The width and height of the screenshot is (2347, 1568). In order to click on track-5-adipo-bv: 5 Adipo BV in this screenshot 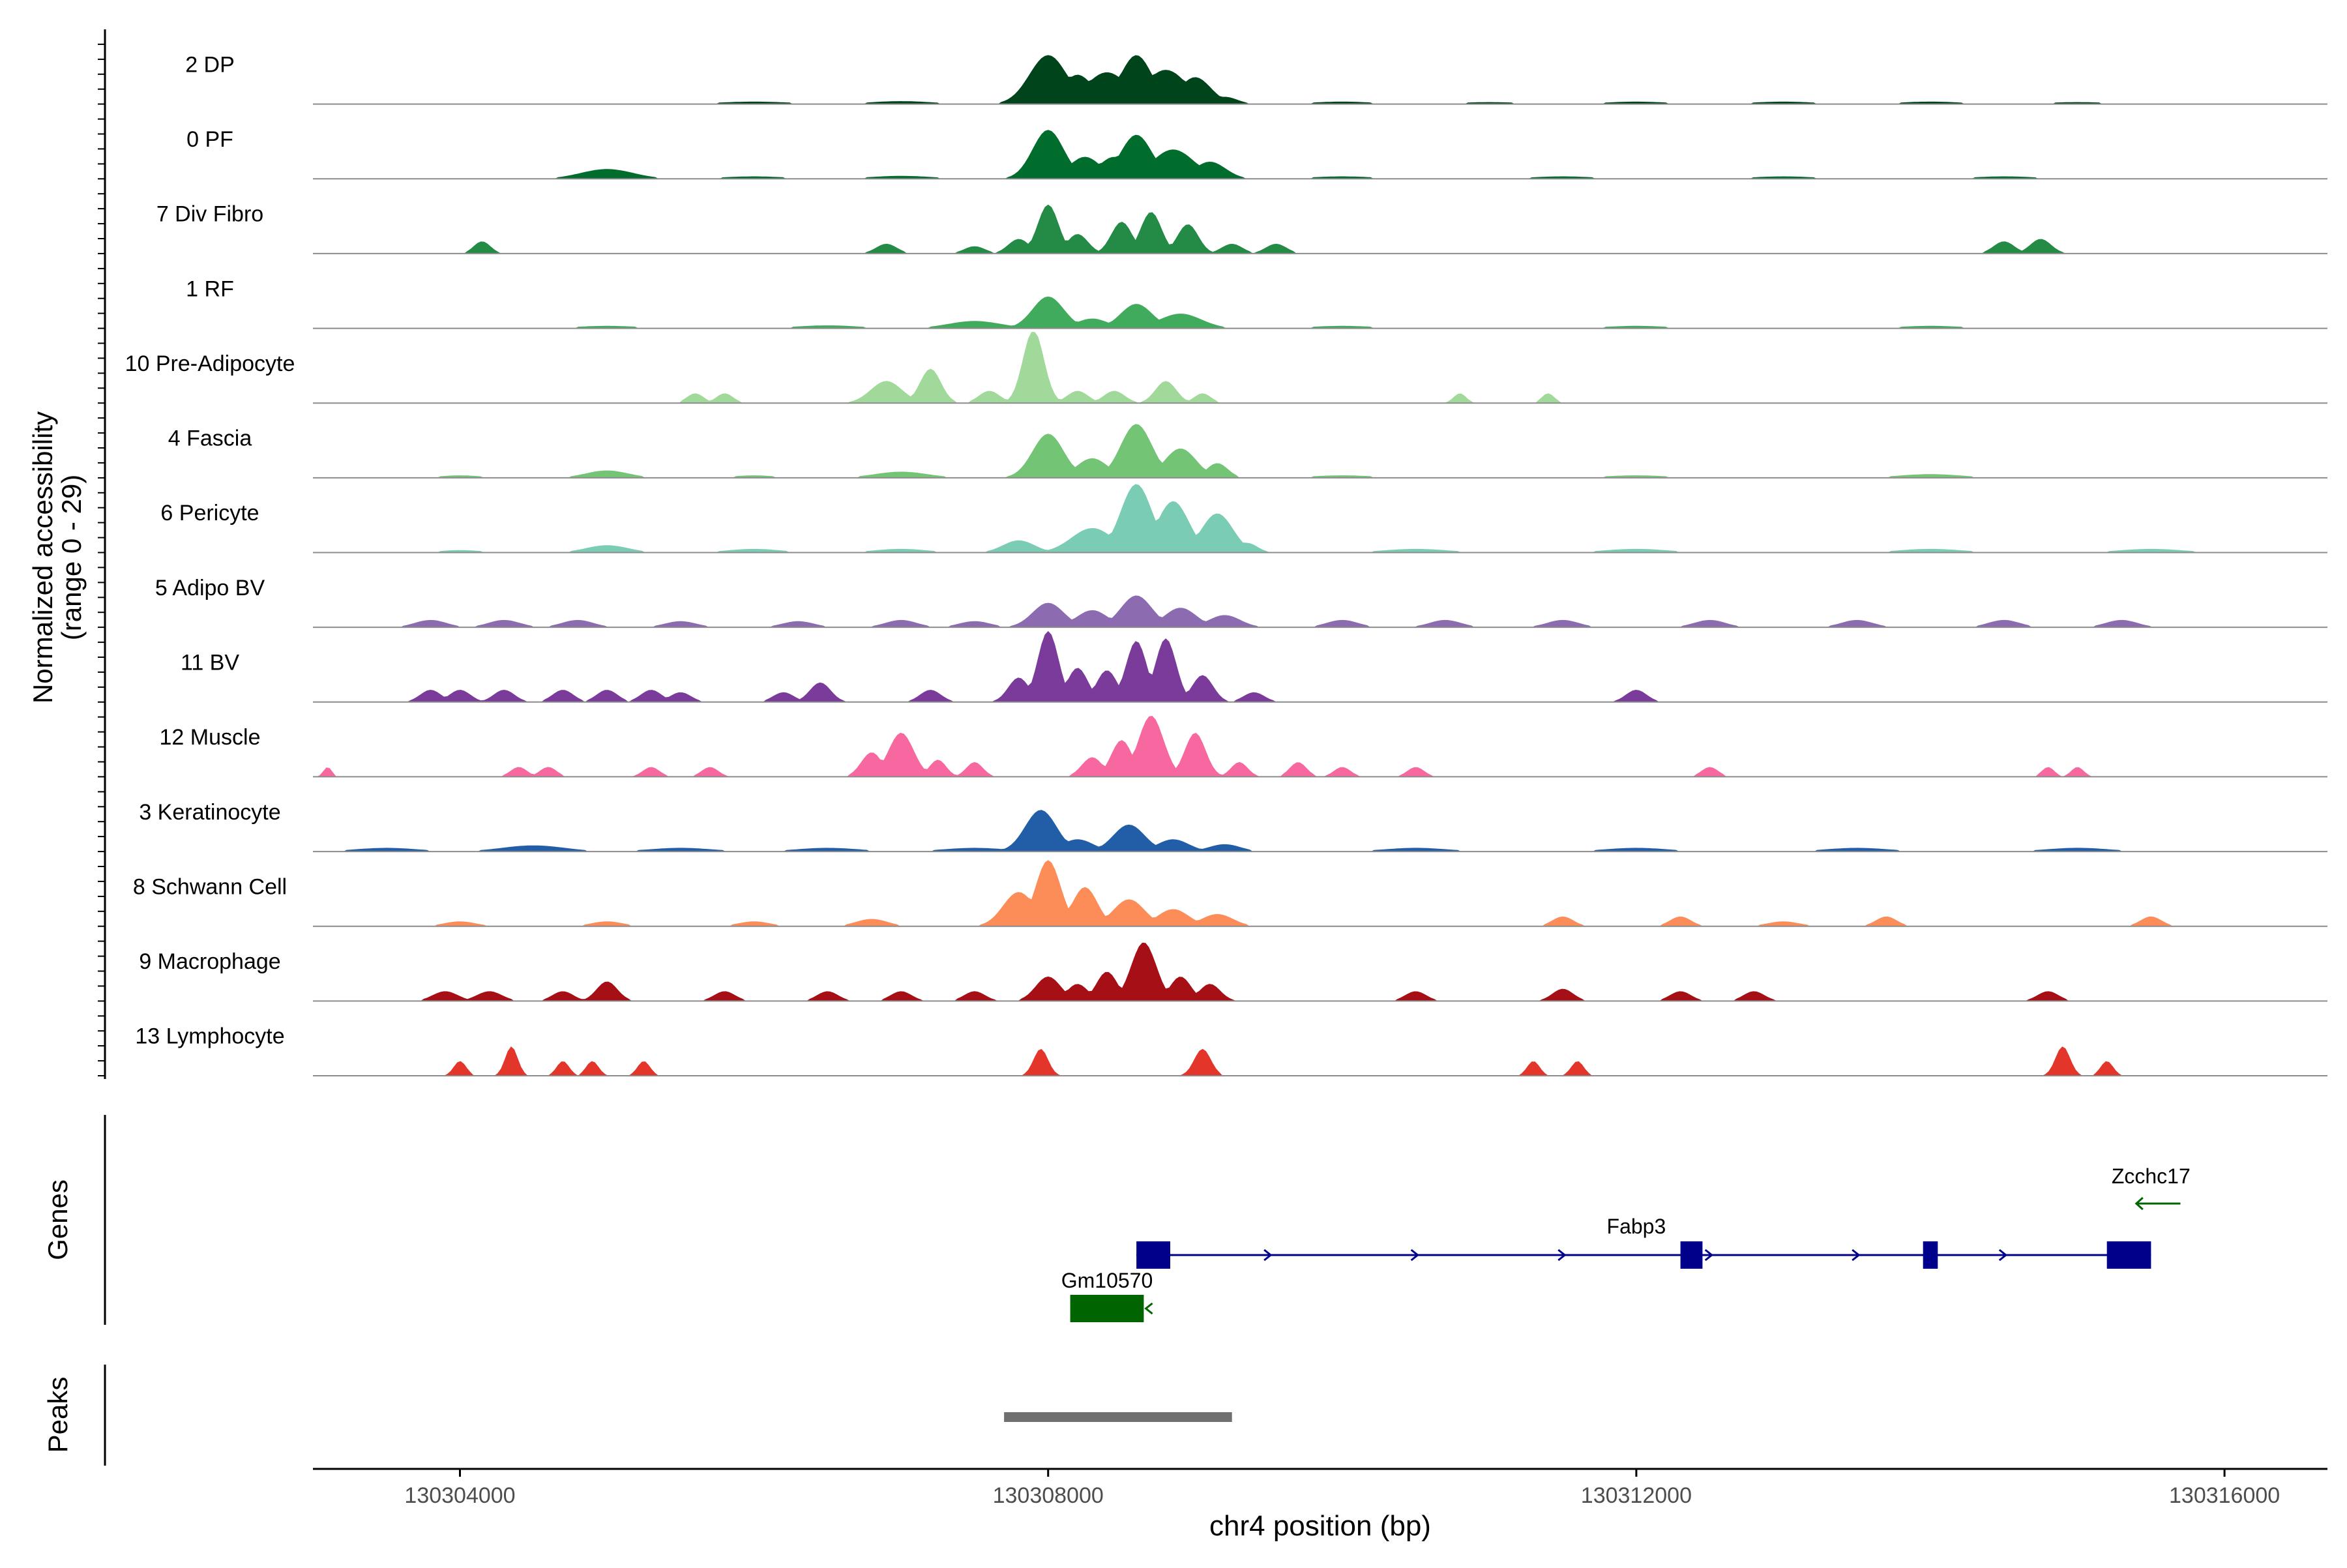, I will do `click(1241, 603)`.